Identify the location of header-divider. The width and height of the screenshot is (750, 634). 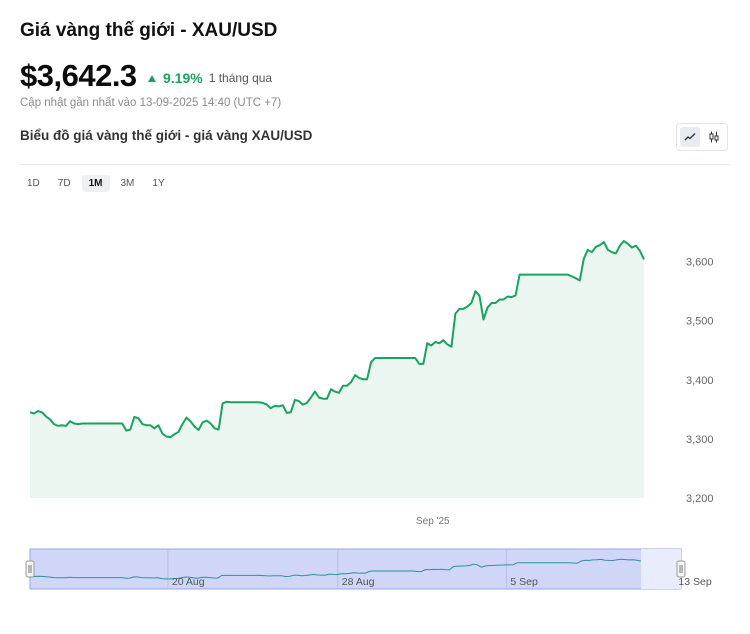
(375, 164).